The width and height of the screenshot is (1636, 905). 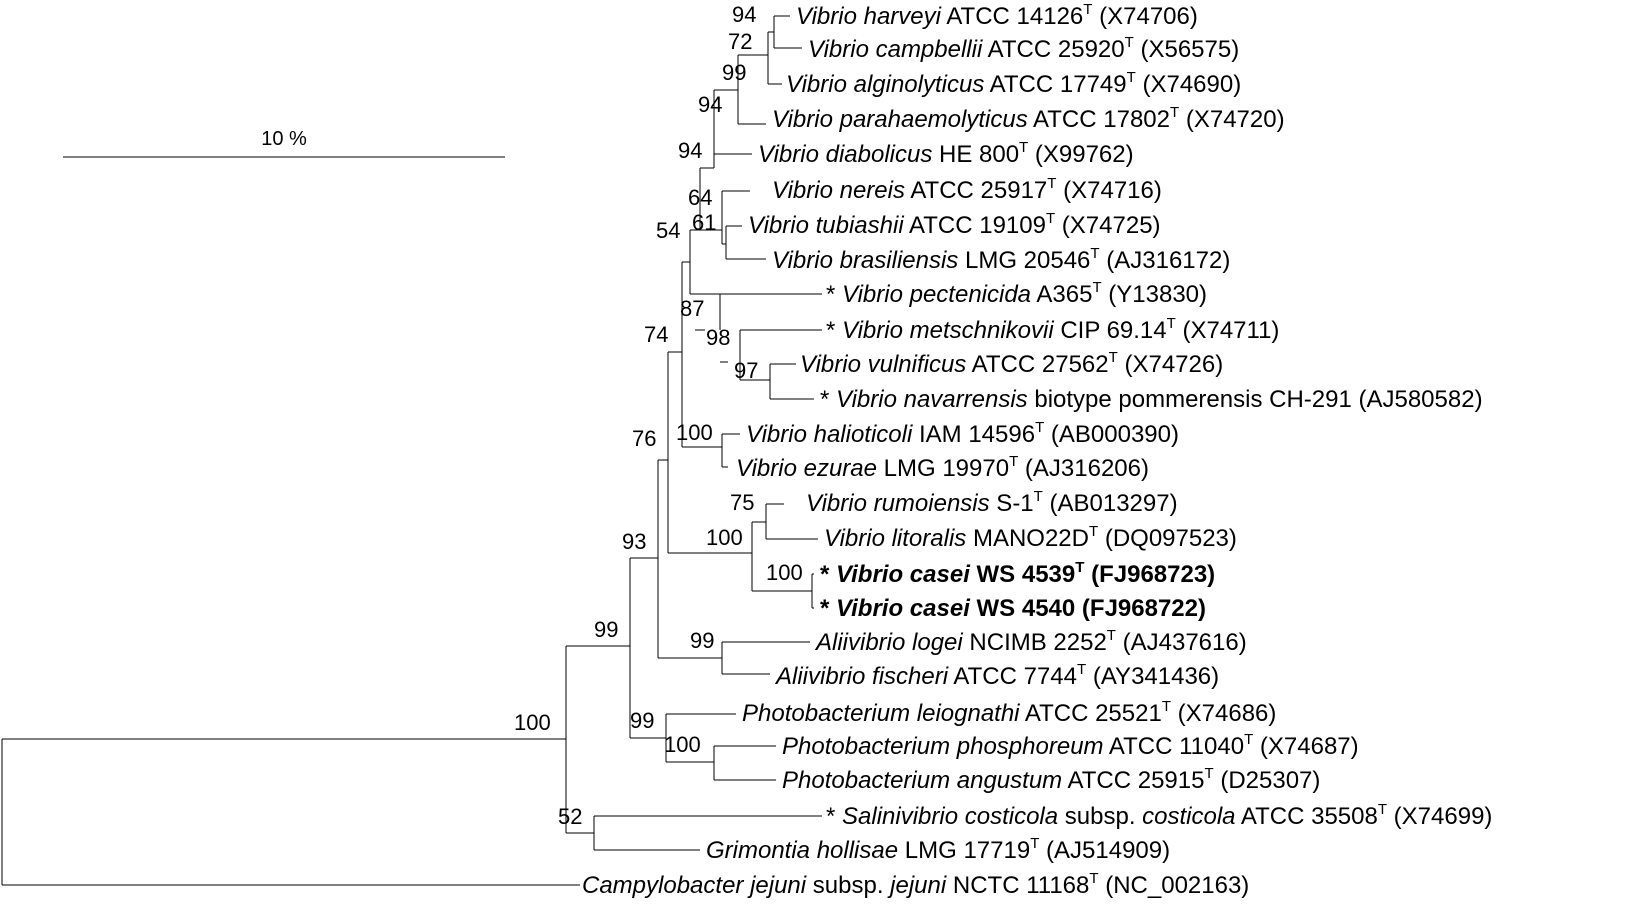 I want to click on taxon-label: Vibrio ezurae LMG 19970T (AJ316206), so click(x=942, y=467).